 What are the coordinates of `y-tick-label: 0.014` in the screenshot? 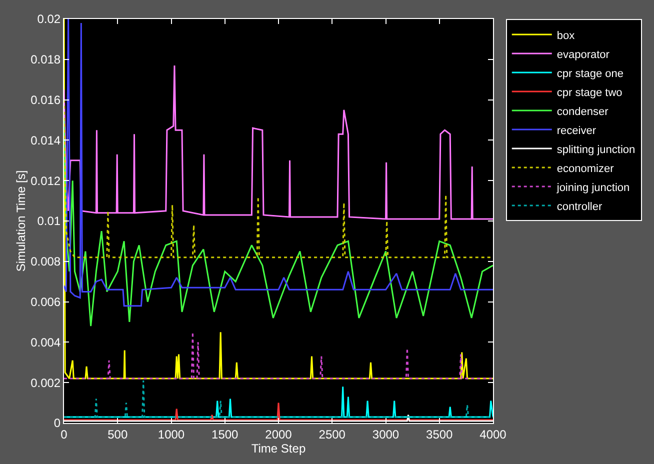 It's located at (45, 140).